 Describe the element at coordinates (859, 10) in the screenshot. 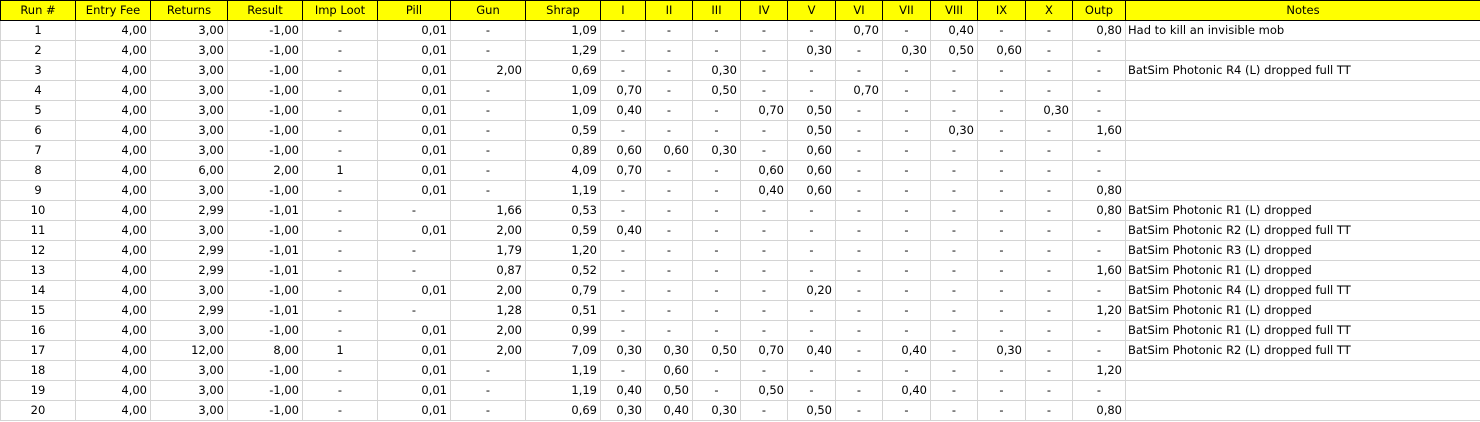

I see `column-header-vi: VI` at that location.